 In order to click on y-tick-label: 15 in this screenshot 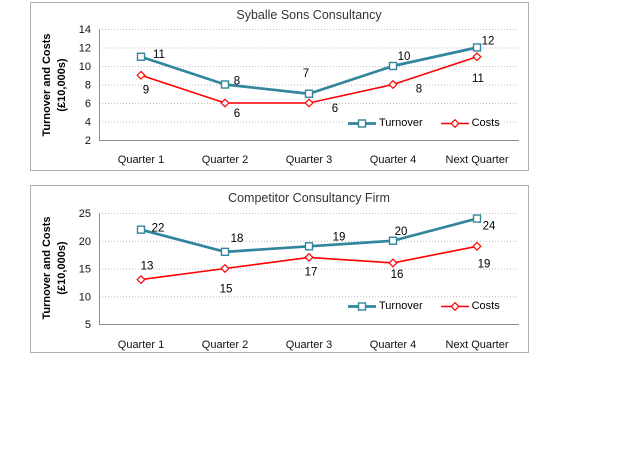, I will do `click(85, 270)`.